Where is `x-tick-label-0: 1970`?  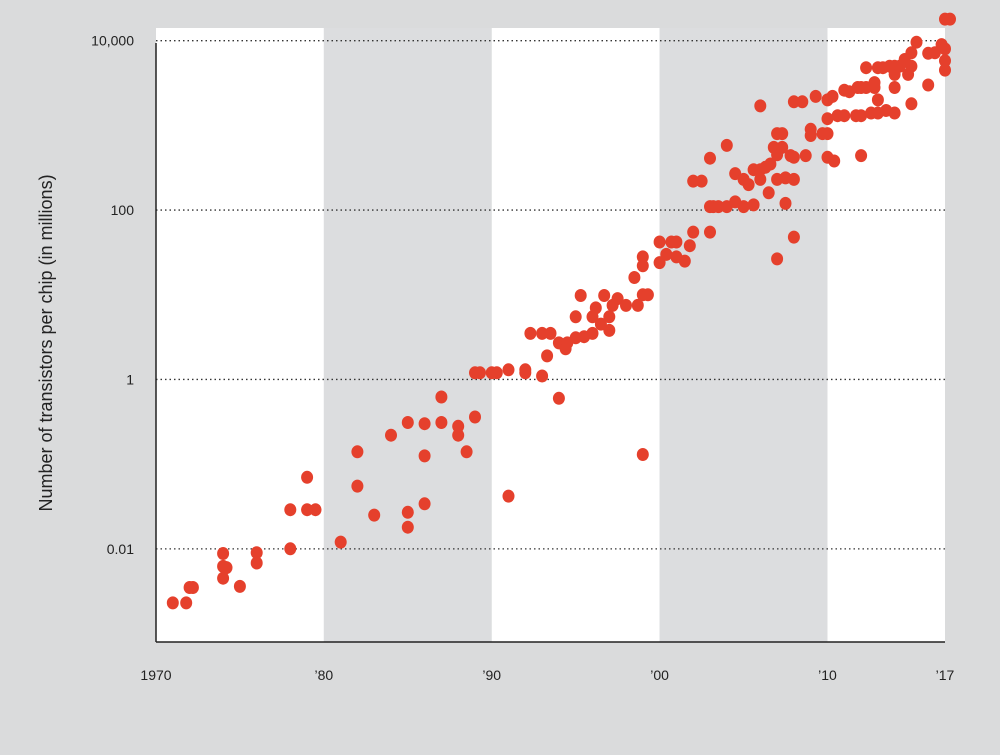
x-tick-label-0: 1970 is located at coordinates (155, 675).